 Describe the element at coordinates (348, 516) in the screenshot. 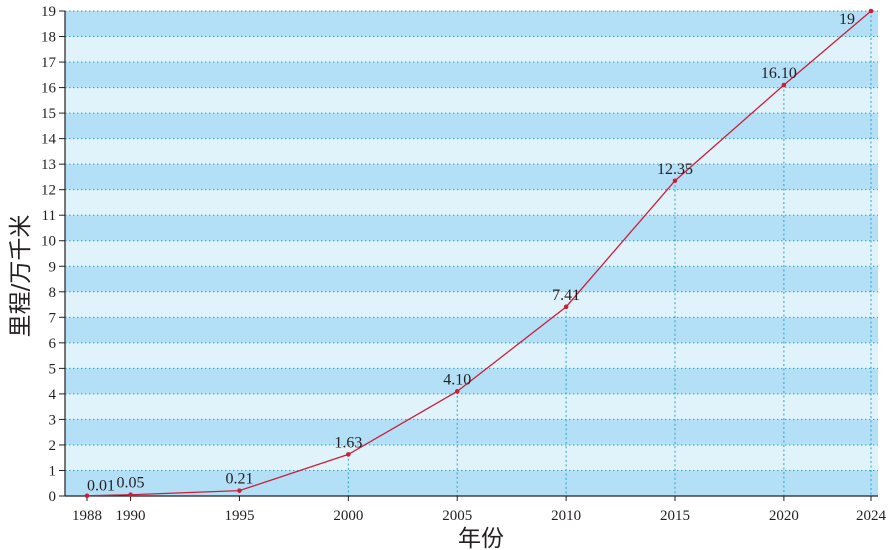

I see `x-tick-label-2000: 2000` at that location.